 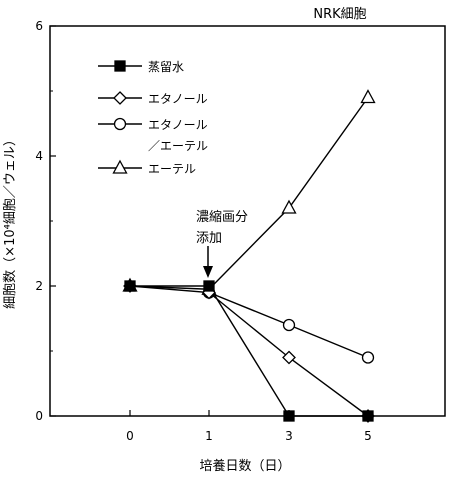 What do you see at coordinates (39, 26) in the screenshot?
I see `y-tick-label: 6` at bounding box center [39, 26].